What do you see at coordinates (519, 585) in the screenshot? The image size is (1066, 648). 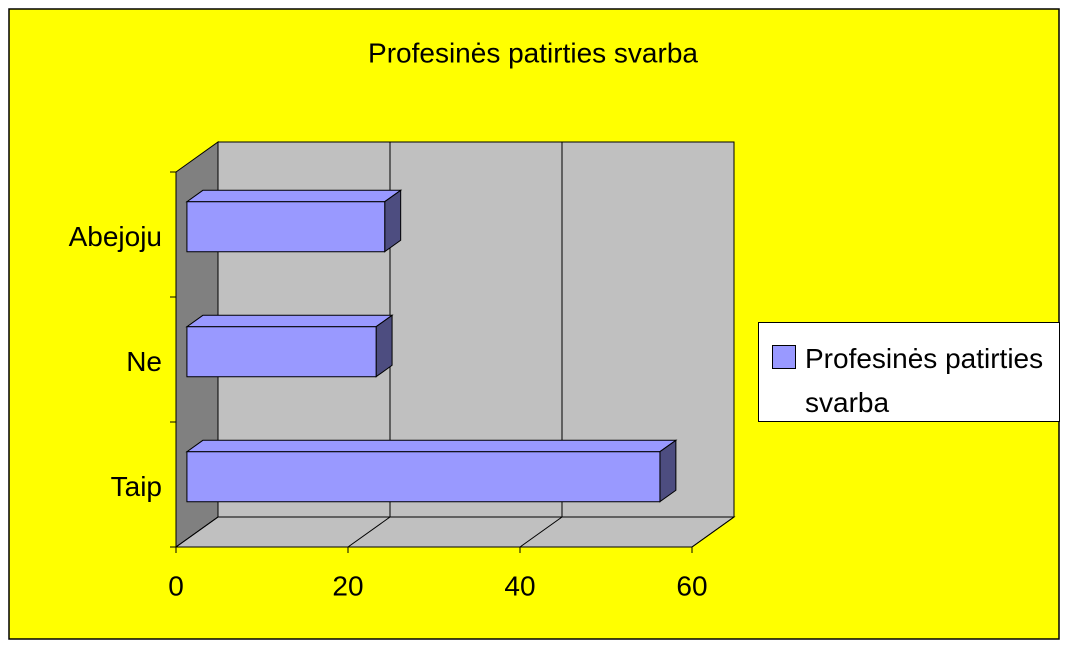 I see `x-tick-label: 40` at bounding box center [519, 585].